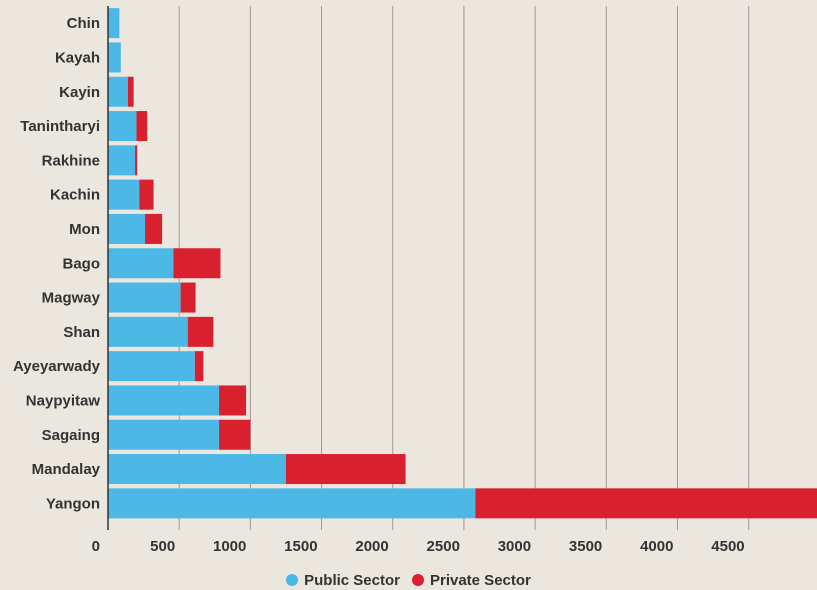  I want to click on legend: Public Sector Private Sector, so click(408, 580).